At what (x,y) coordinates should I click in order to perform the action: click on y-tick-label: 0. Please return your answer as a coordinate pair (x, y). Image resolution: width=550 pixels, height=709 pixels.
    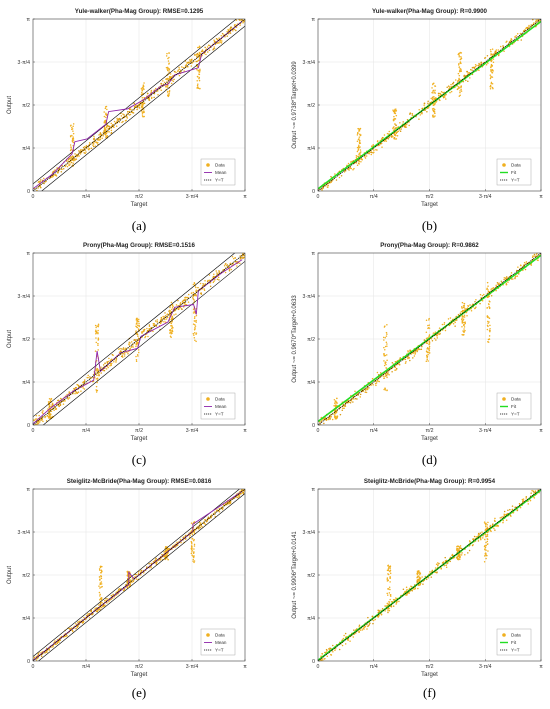
    Looking at the image, I should click on (28, 192).